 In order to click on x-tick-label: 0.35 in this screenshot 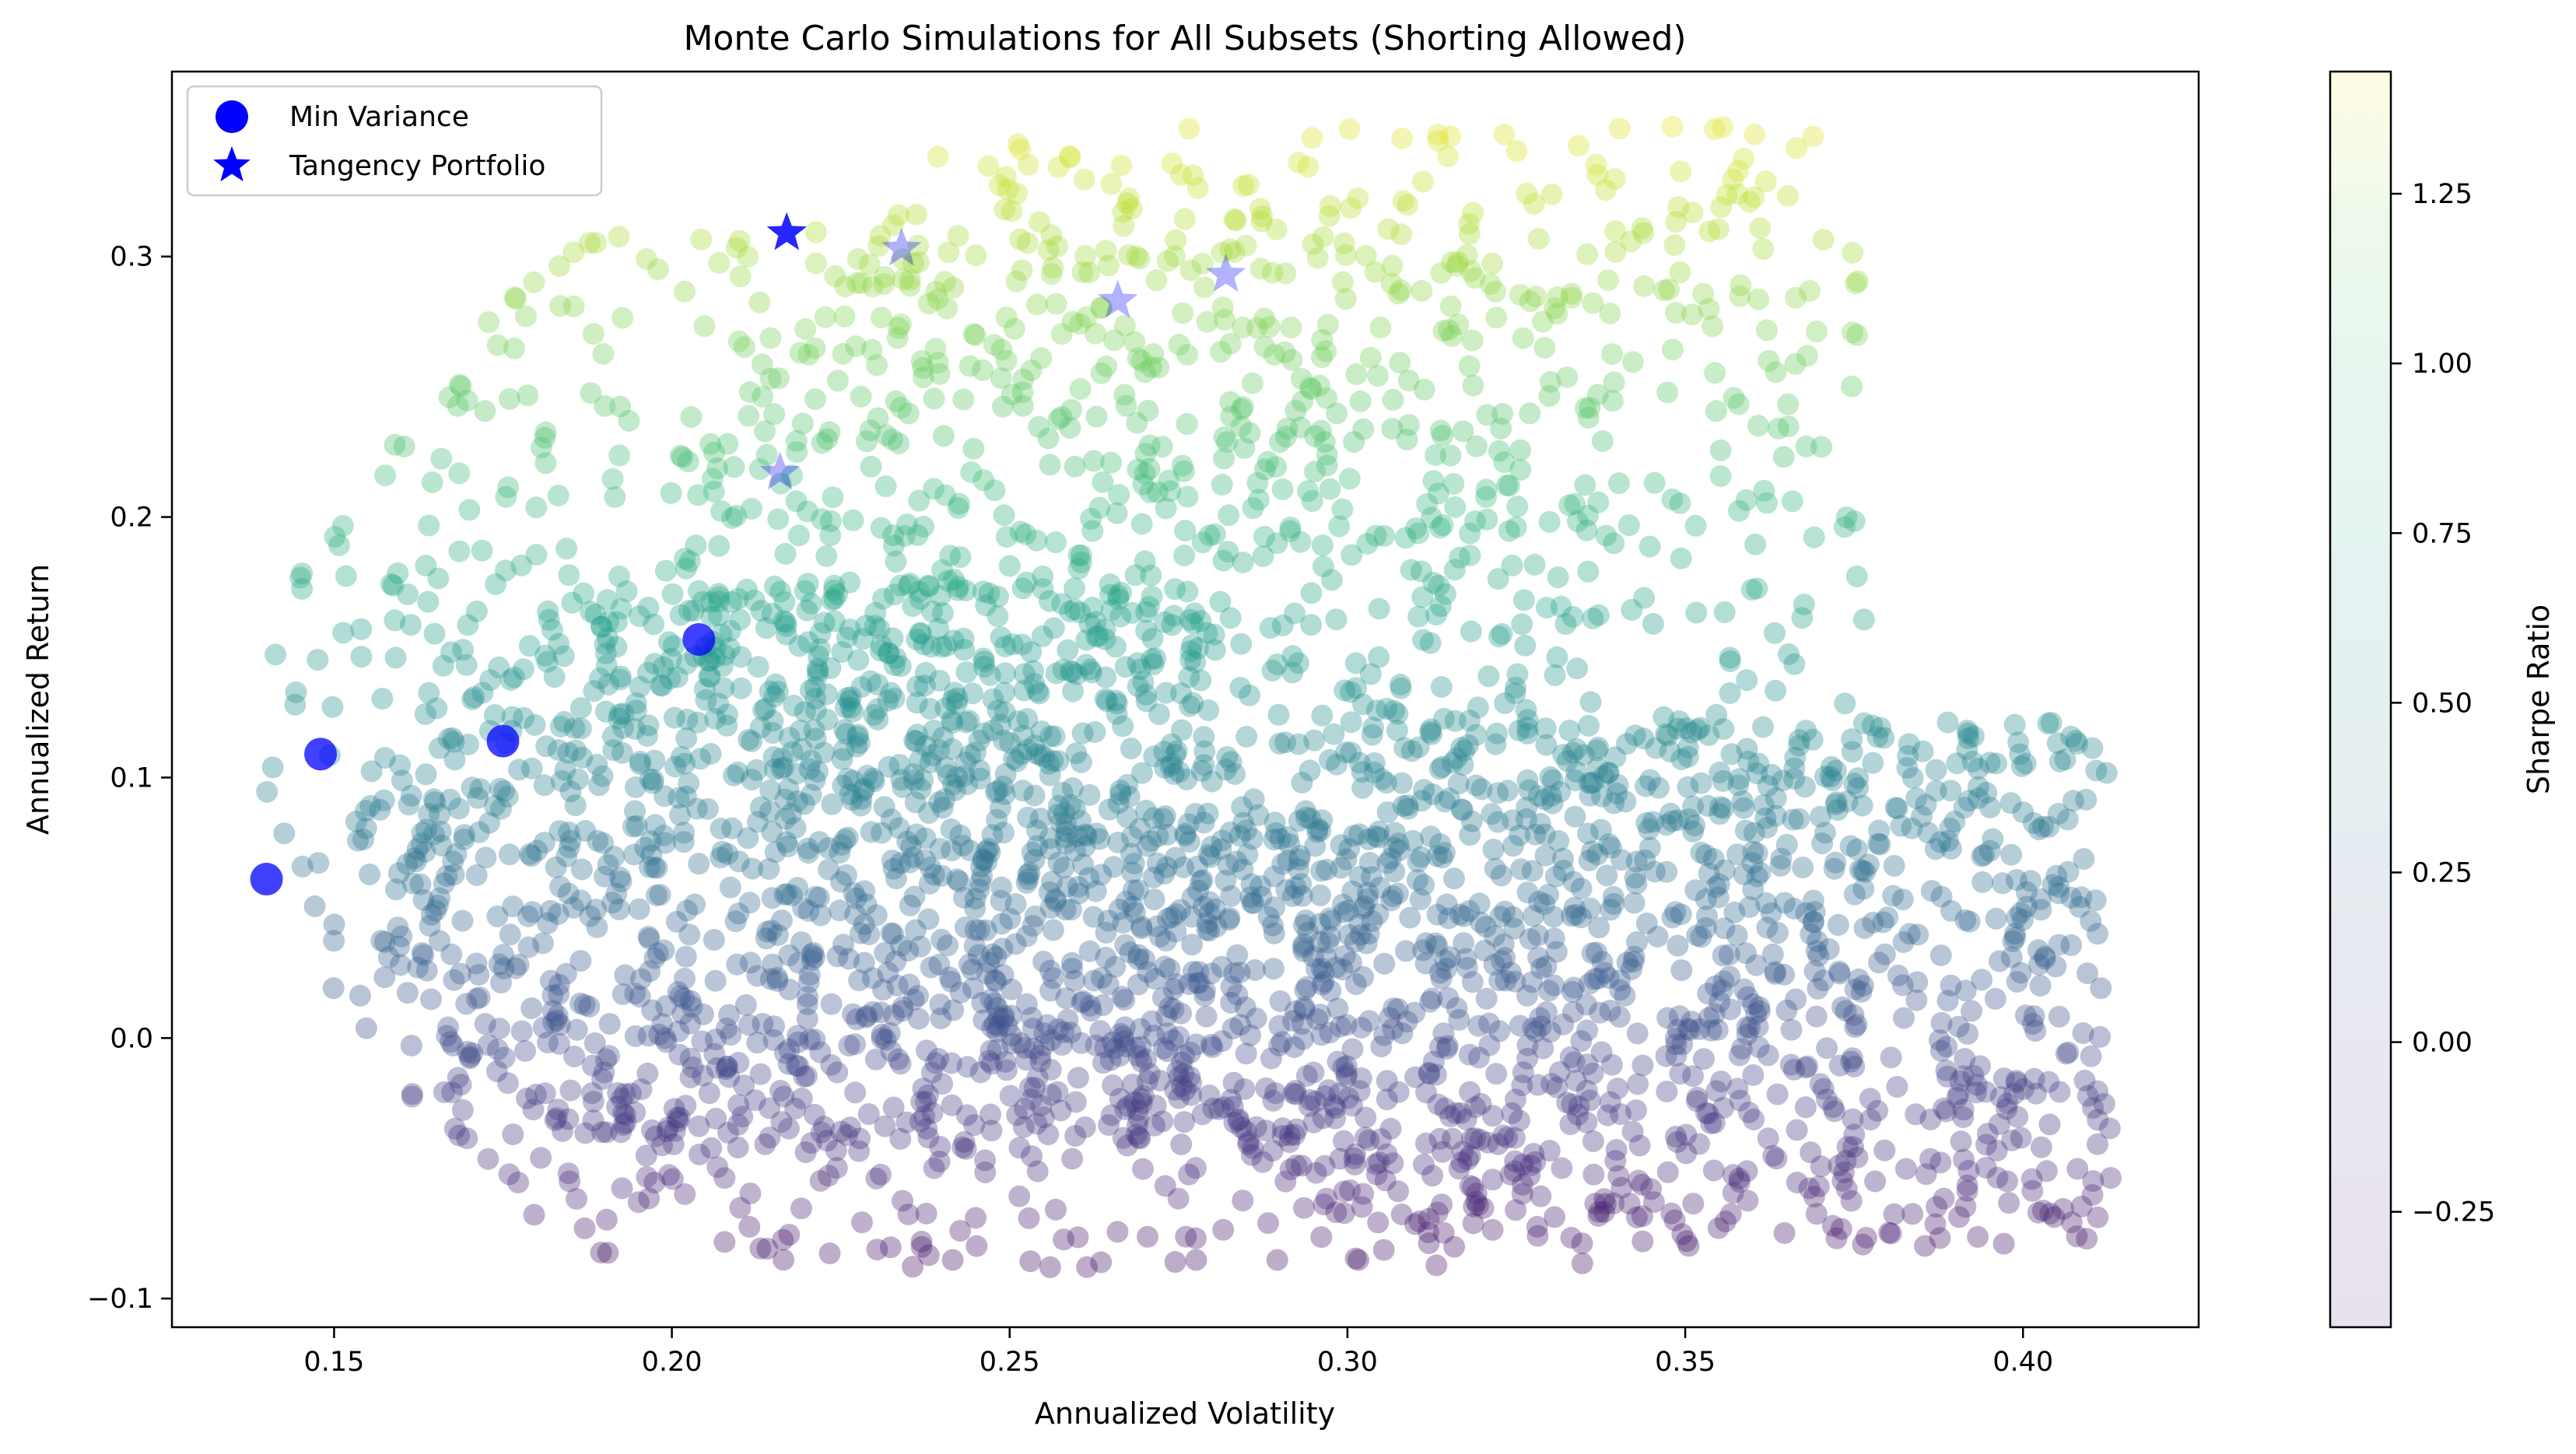, I will do `click(1686, 1362)`.